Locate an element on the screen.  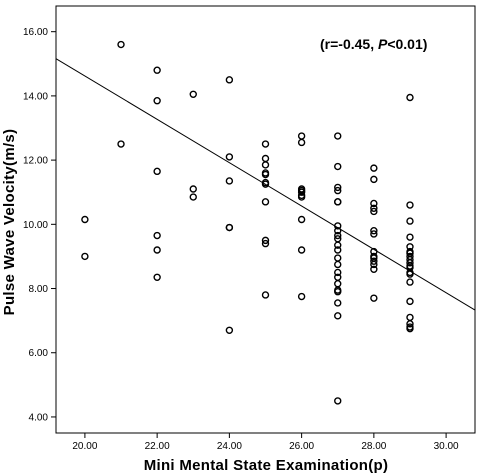
annotation-prefix: (r=-0.45, is located at coordinates (349, 44).